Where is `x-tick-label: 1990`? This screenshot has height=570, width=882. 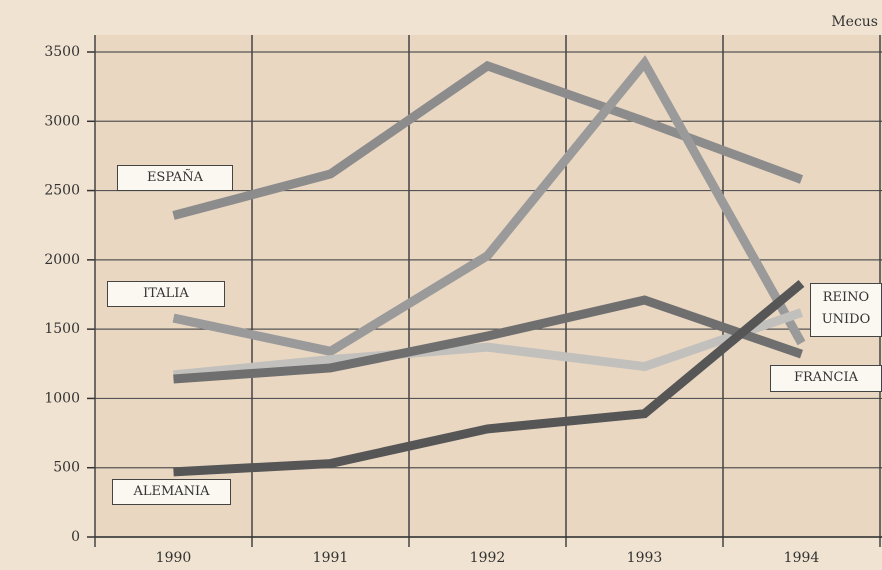
x-tick-label: 1990 is located at coordinates (174, 558).